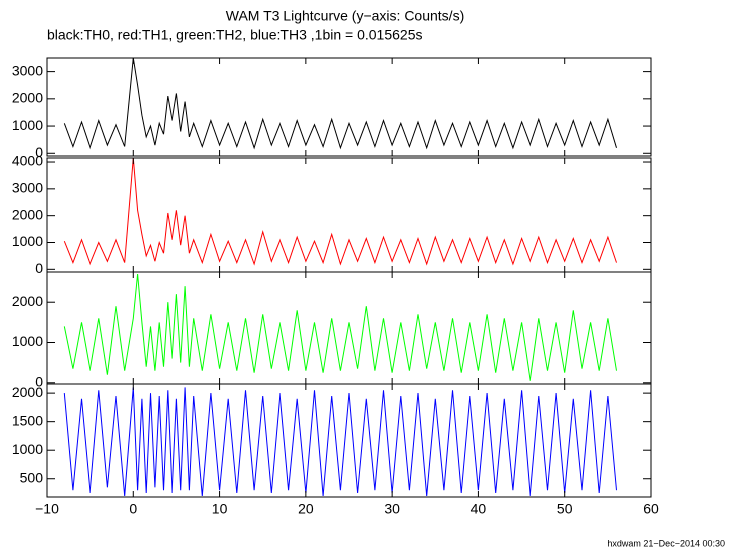 The height and width of the screenshot is (549, 743). I want to click on panel-frame, so click(349, 107).